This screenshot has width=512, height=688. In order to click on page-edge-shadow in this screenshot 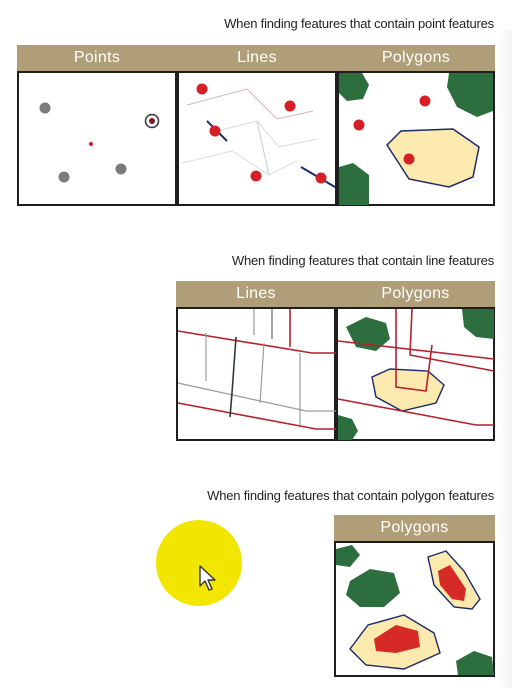, I will do `click(504, 359)`.